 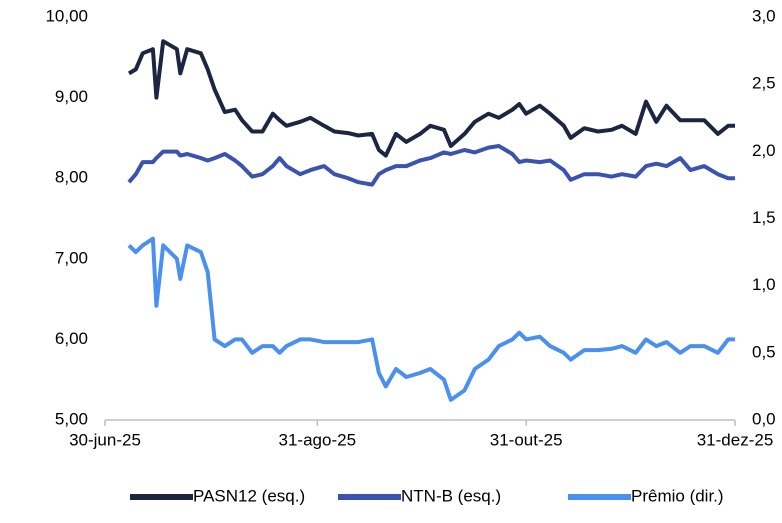 What do you see at coordinates (677, 495) in the screenshot?
I see `legend-label: Prêmio (dir.)` at bounding box center [677, 495].